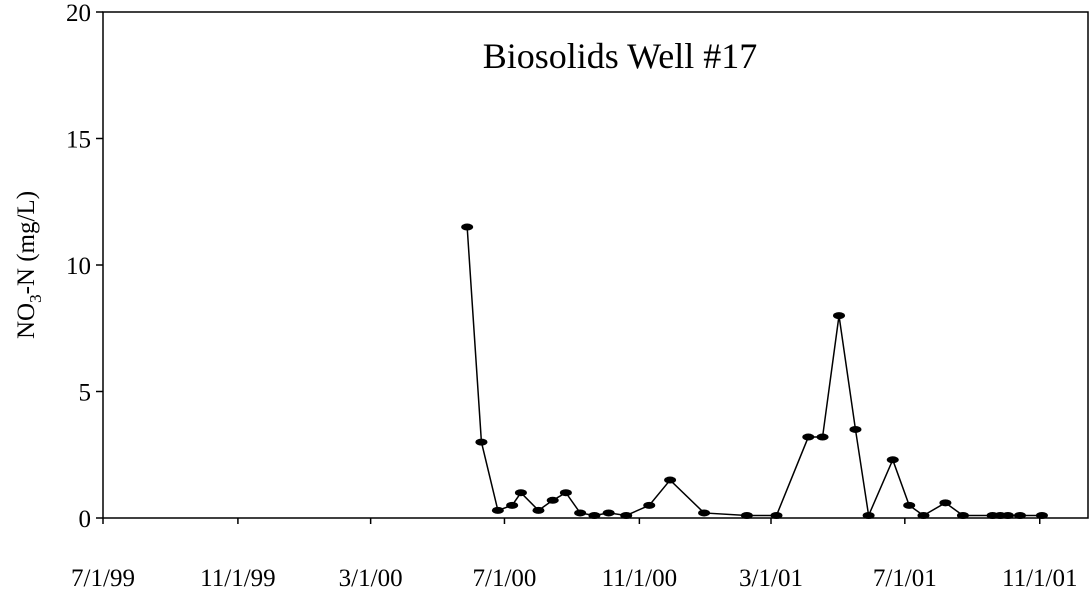 This screenshot has width=1089, height=592. Describe the element at coordinates (78, 266) in the screenshot. I see `y-tick-label: 10` at that location.